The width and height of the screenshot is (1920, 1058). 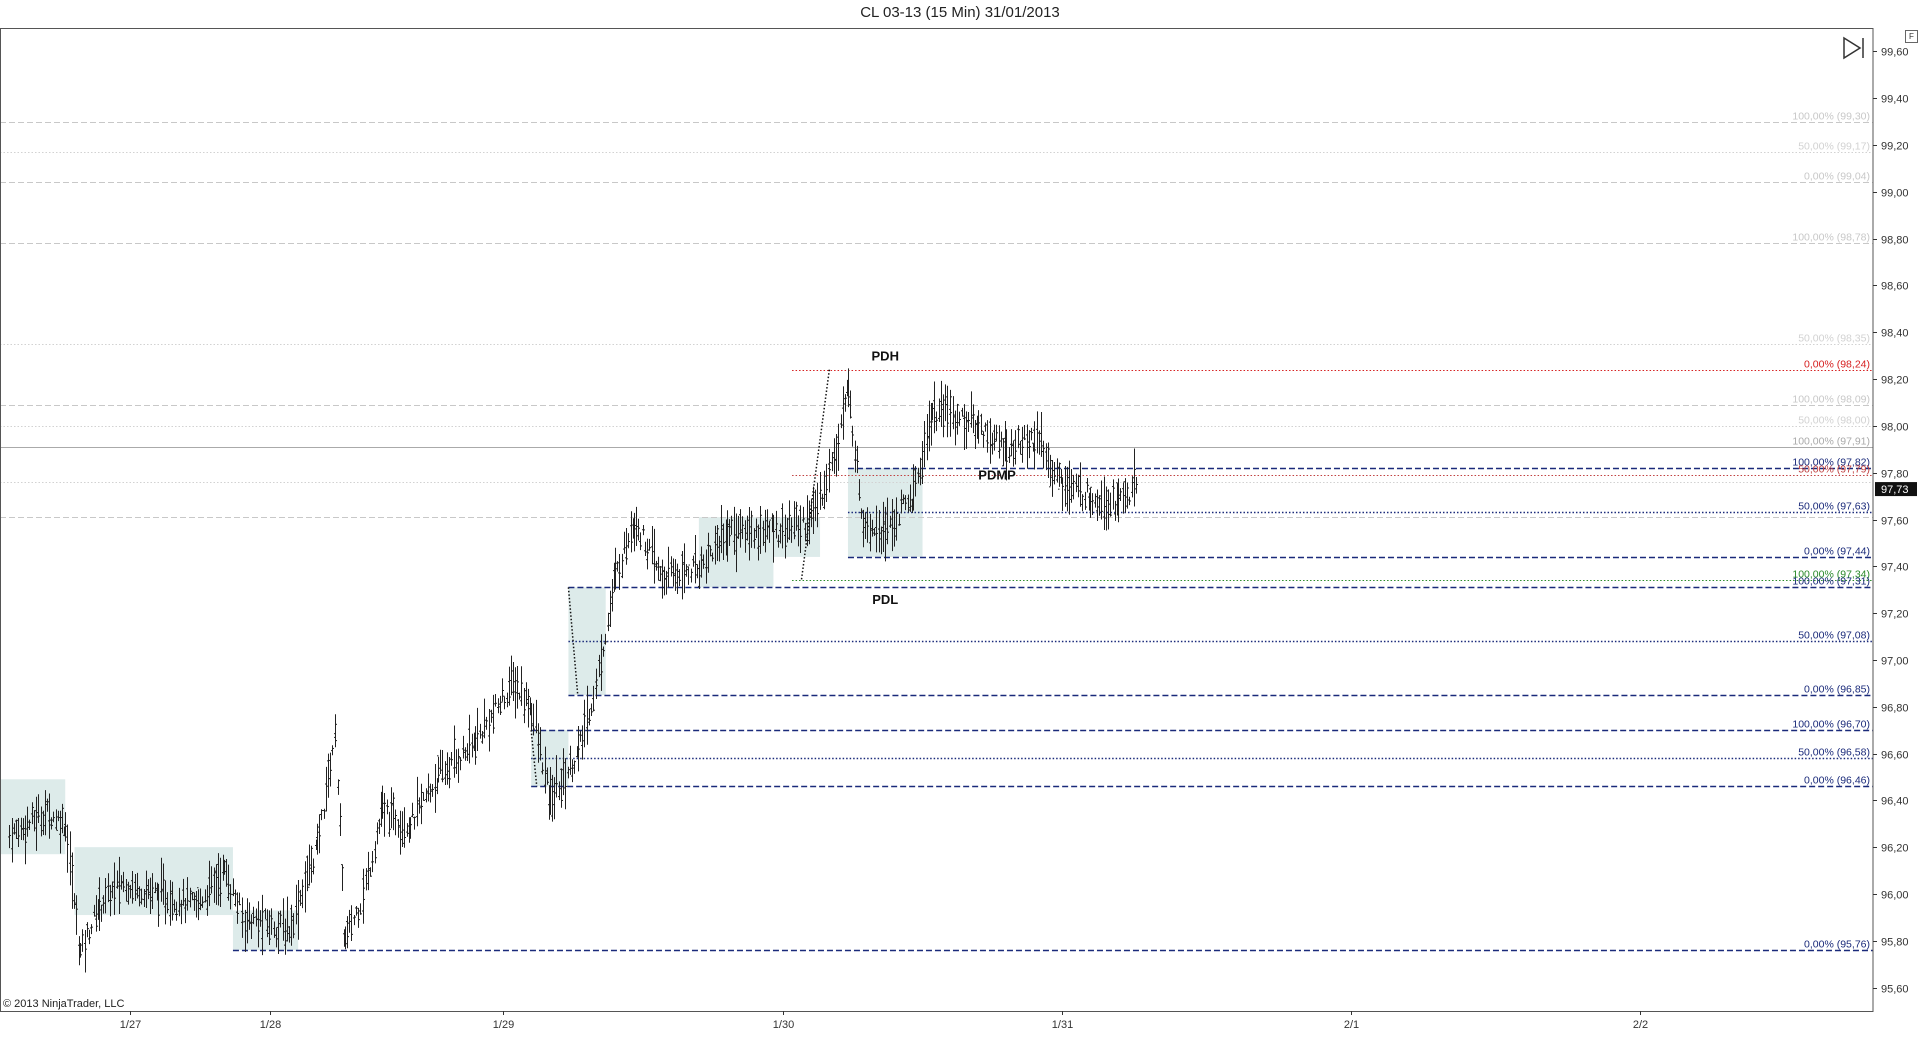 What do you see at coordinates (1854, 48) in the screenshot?
I see `skip-to-end-icon` at bounding box center [1854, 48].